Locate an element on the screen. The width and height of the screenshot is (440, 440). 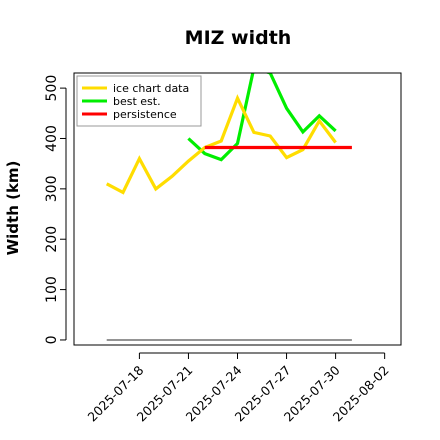
legend-label-best-est: best est. is located at coordinates (137, 101).